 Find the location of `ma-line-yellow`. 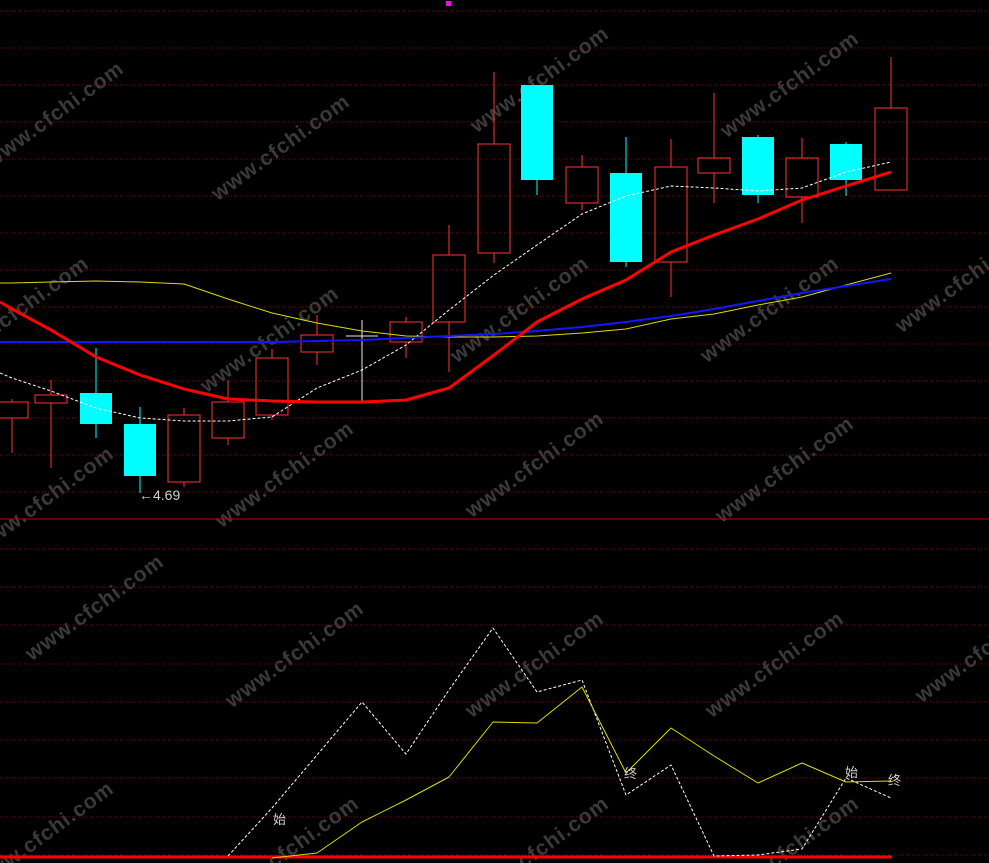

ma-line-yellow is located at coordinates (446, 305).